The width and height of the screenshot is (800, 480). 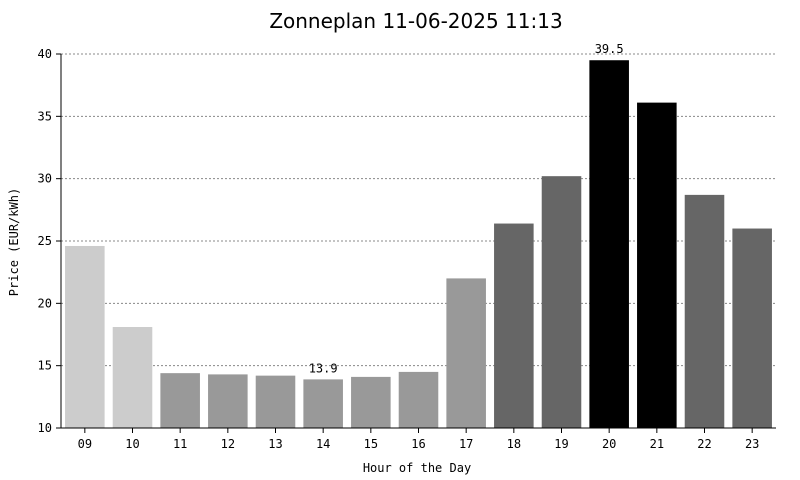 What do you see at coordinates (45, 428) in the screenshot?
I see `y-tick-label: 10` at bounding box center [45, 428].